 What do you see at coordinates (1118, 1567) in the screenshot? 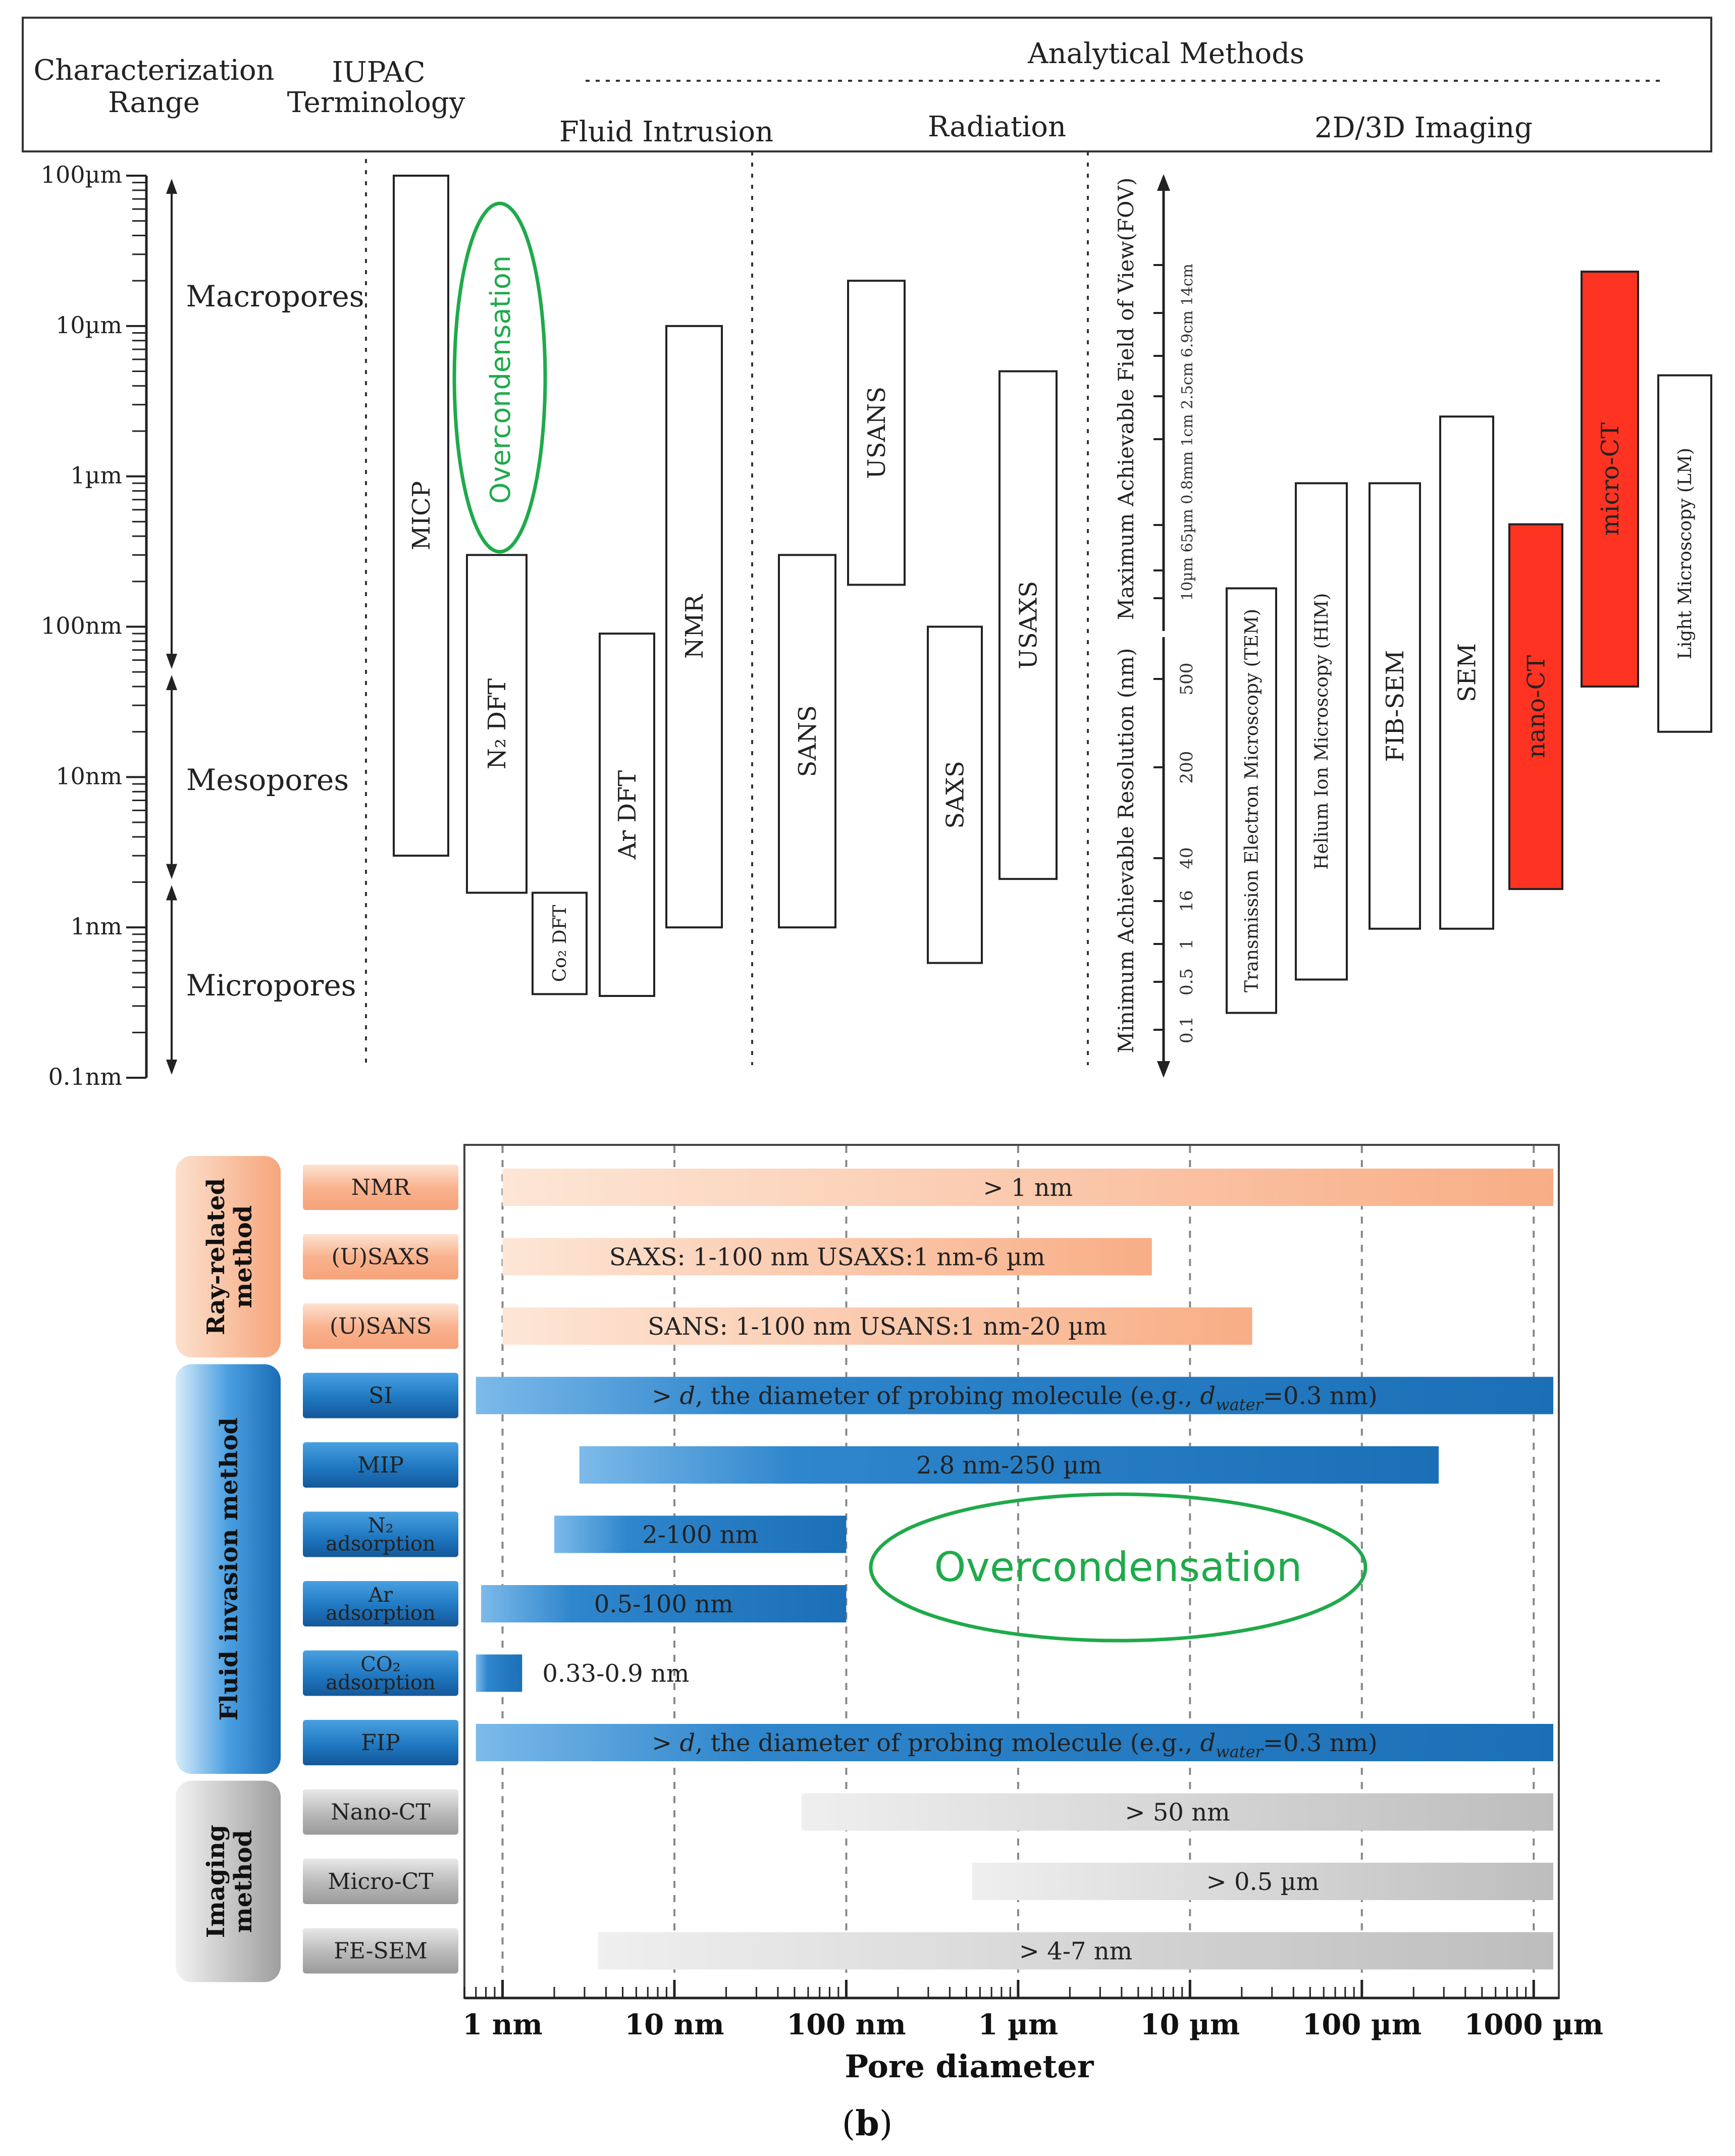
I see `overcondensation-ellipse-b` at bounding box center [1118, 1567].